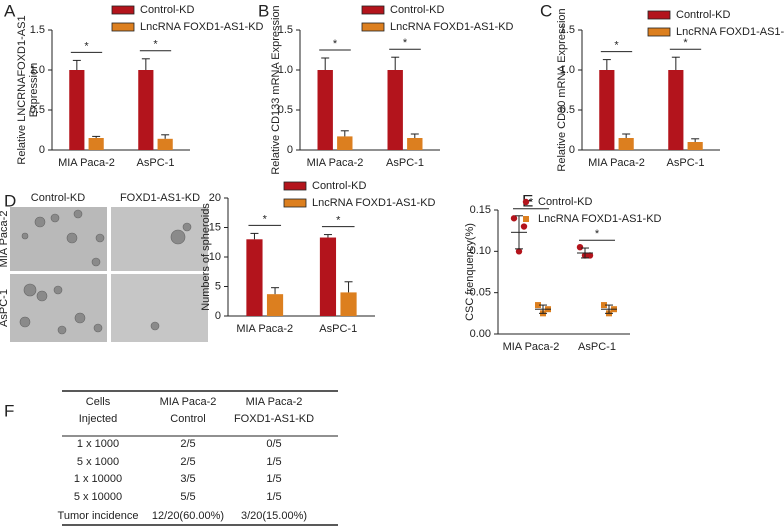 Image resolution: width=784 pixels, height=527 pixels. I want to click on image-column-label: FOXD1-AS1-KD, so click(160, 198).